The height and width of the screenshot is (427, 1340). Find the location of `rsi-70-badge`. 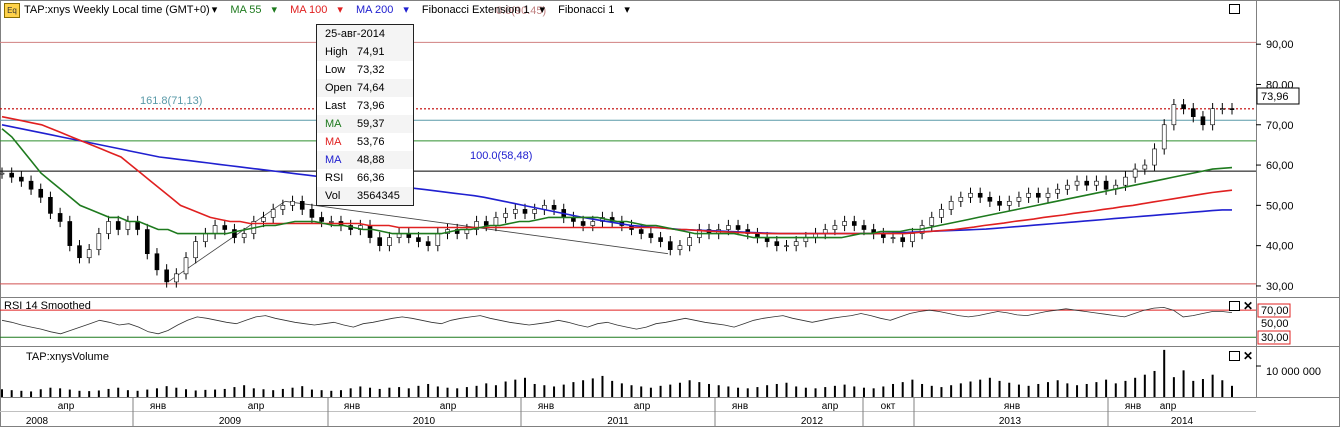

rsi-70-badge is located at coordinates (1274, 310).